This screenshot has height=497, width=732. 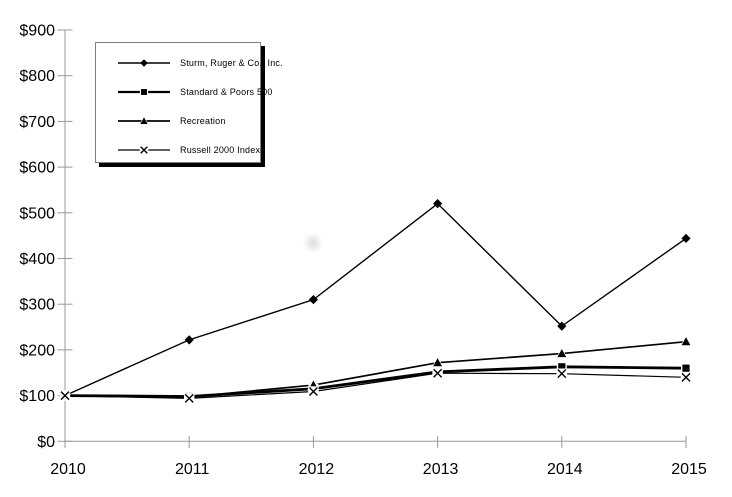 I want to click on x-tick-label: 2012, so click(x=317, y=469).